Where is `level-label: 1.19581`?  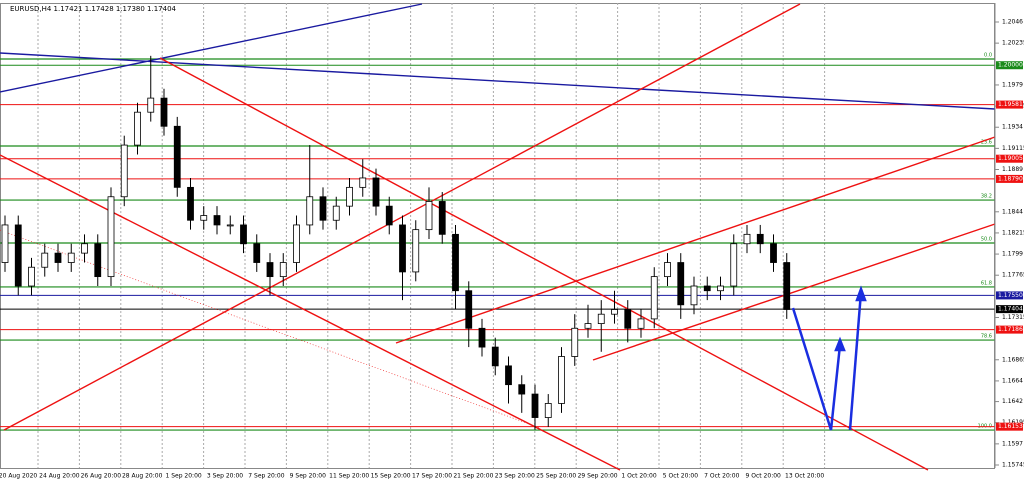
level-label: 1.19581 is located at coordinates (1010, 104).